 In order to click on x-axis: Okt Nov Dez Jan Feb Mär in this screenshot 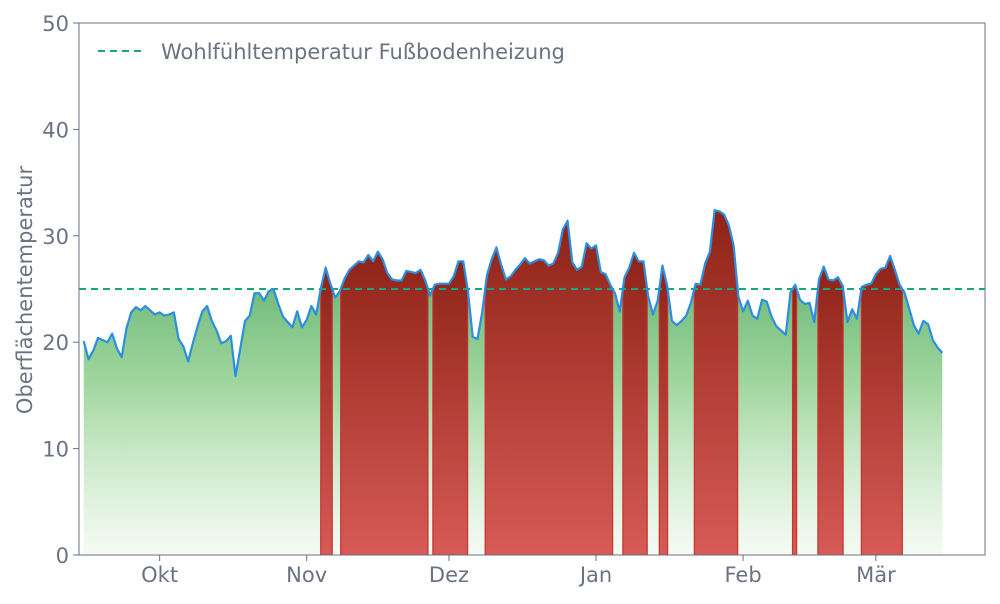, I will do `click(518, 571)`.